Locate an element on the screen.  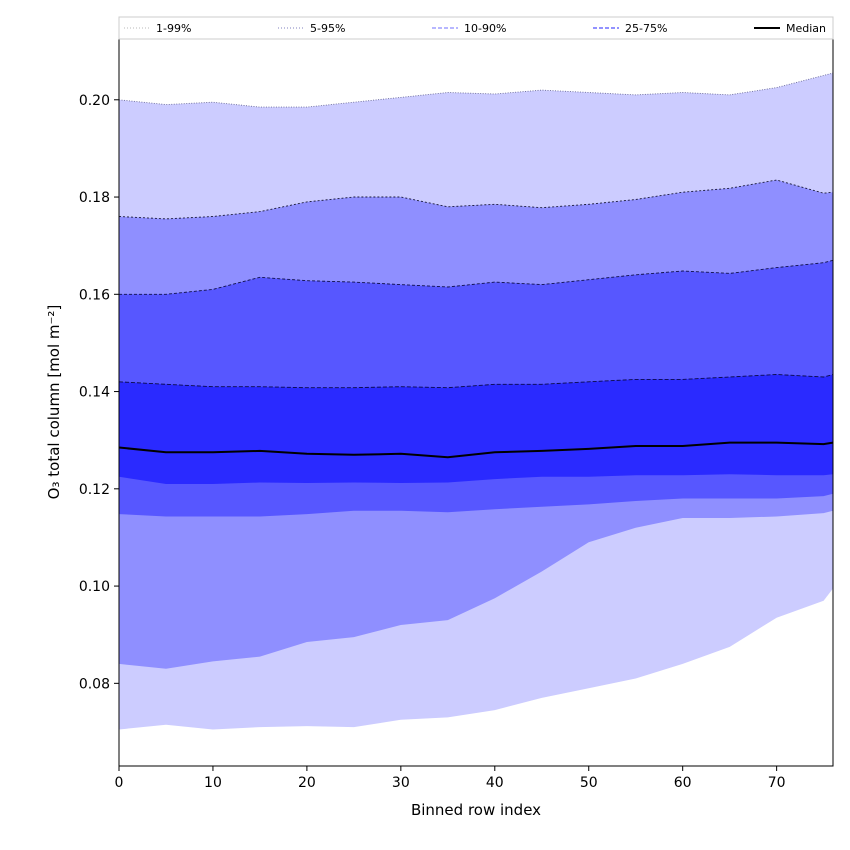
x-tick-label: 0 is located at coordinates (119, 783).